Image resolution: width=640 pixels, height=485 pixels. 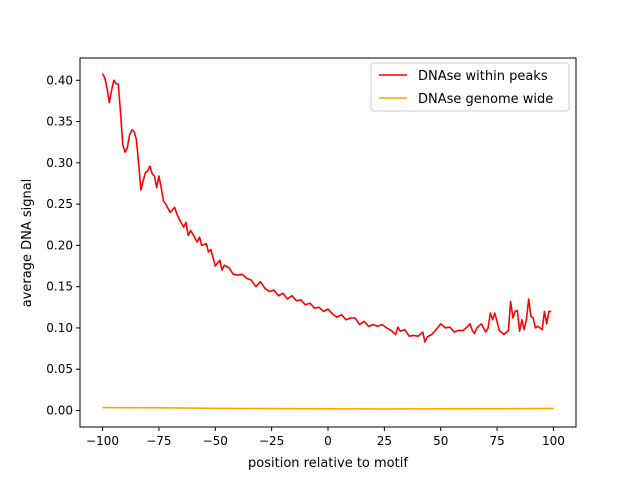 I want to click on x-tick-label: −25, so click(x=271, y=441).